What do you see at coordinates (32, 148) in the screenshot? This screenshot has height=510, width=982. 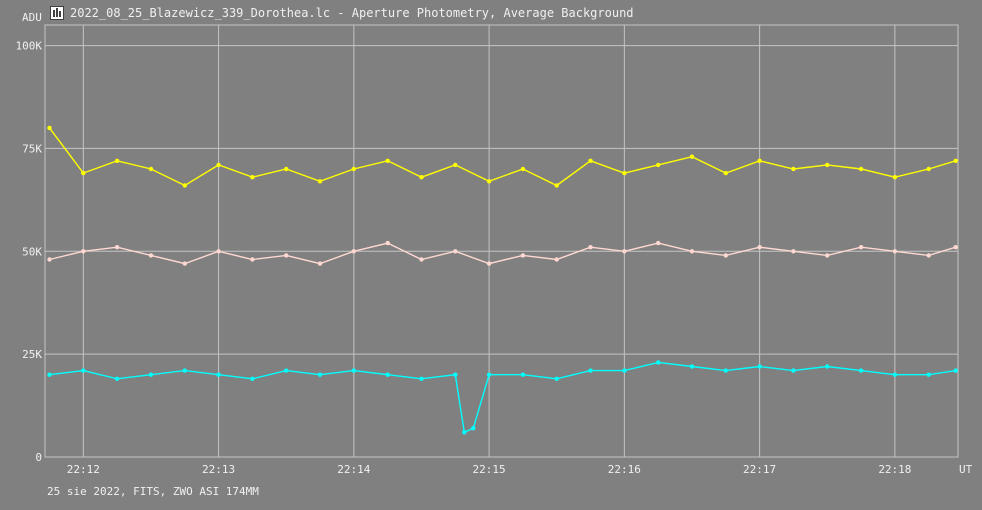 I see `y-tick-label: 75K` at bounding box center [32, 148].